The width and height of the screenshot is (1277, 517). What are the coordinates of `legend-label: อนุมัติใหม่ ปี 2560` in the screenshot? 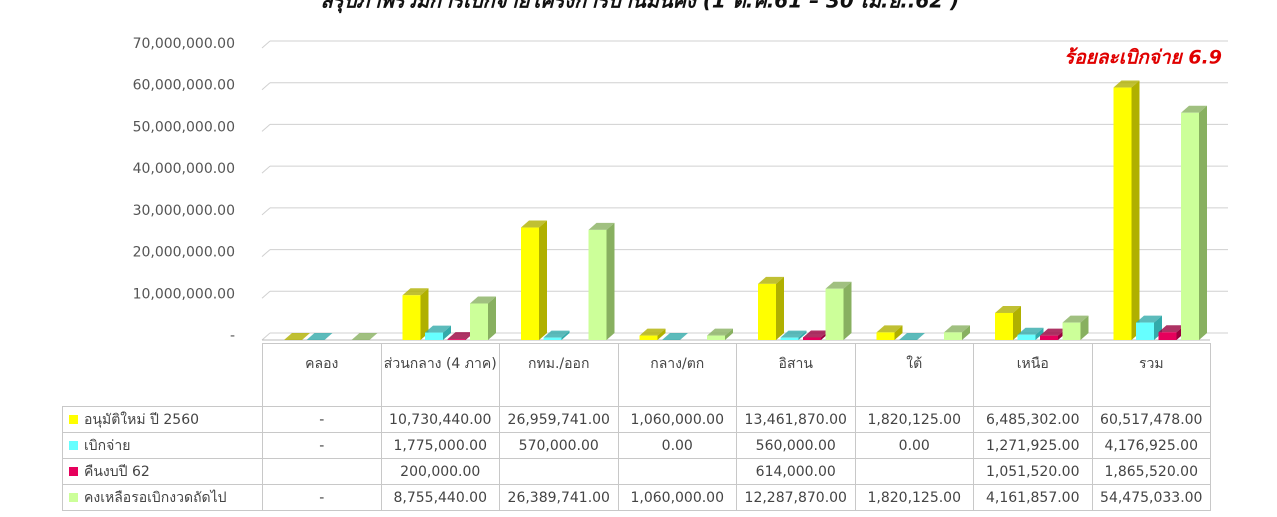 It's located at (142, 419).